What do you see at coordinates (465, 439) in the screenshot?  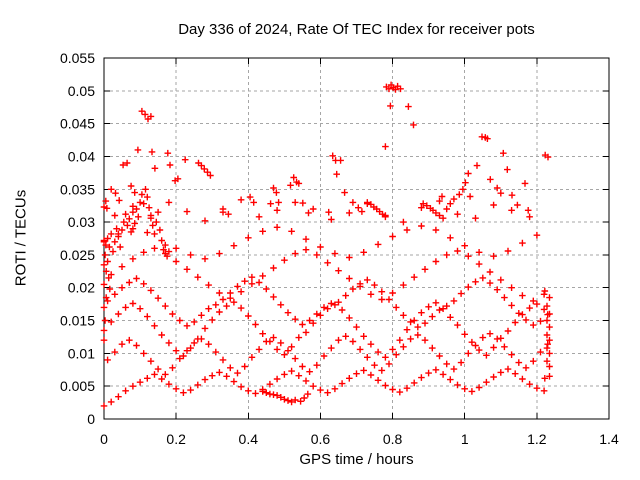 I see `x-tick-label: 1` at bounding box center [465, 439].